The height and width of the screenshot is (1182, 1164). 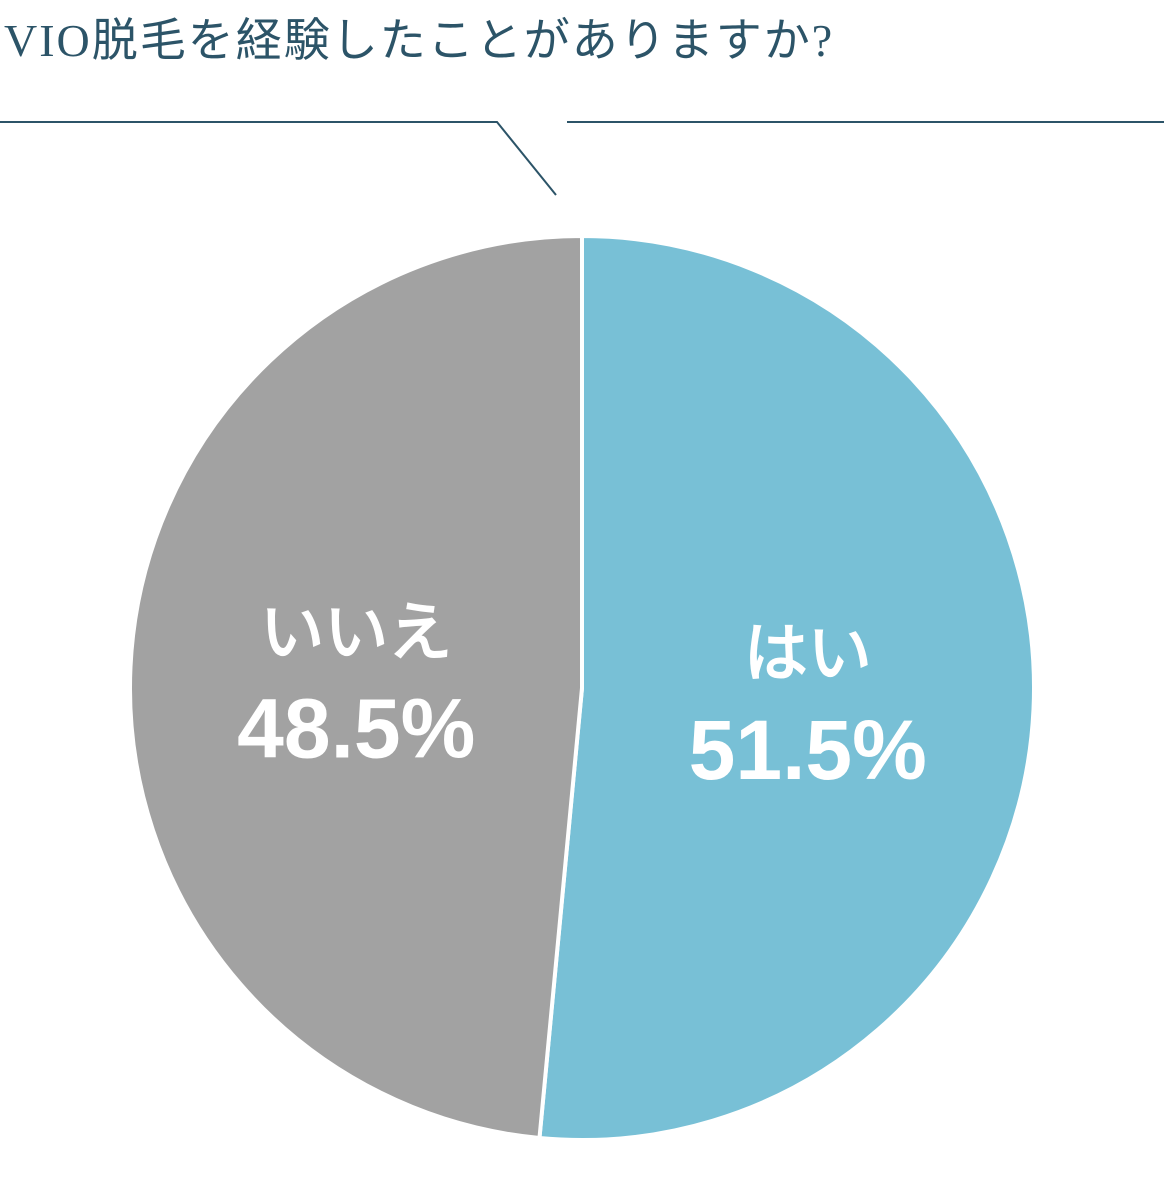 I want to click on slice-category-label: はい, so click(x=808, y=654).